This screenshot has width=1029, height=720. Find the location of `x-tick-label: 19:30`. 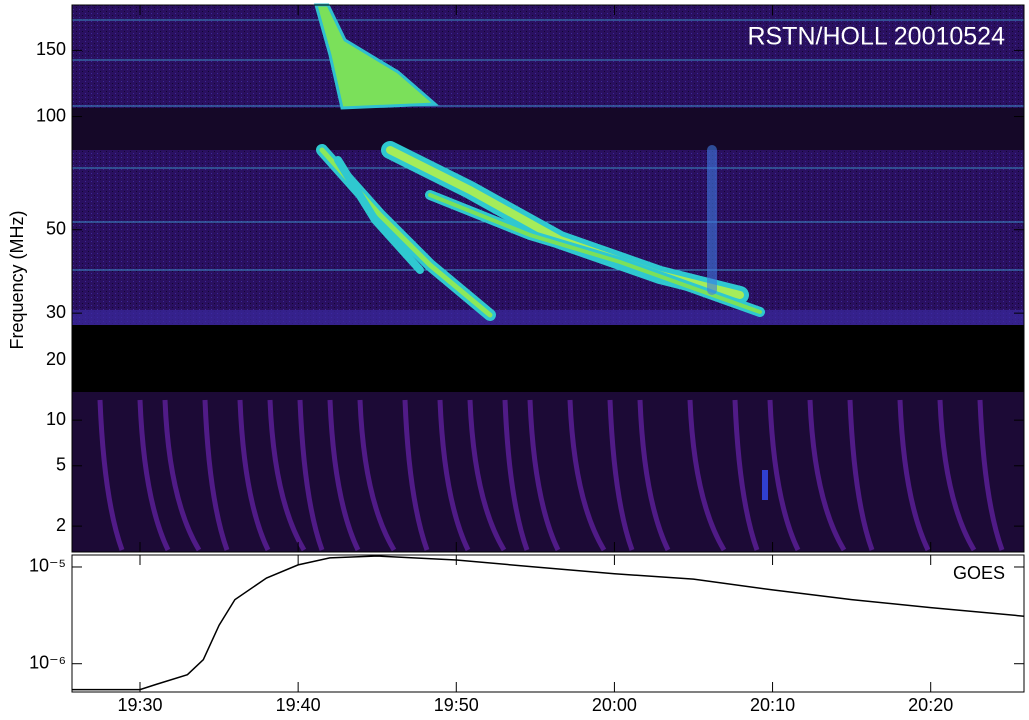

x-tick-label: 19:30 is located at coordinates (139, 705).